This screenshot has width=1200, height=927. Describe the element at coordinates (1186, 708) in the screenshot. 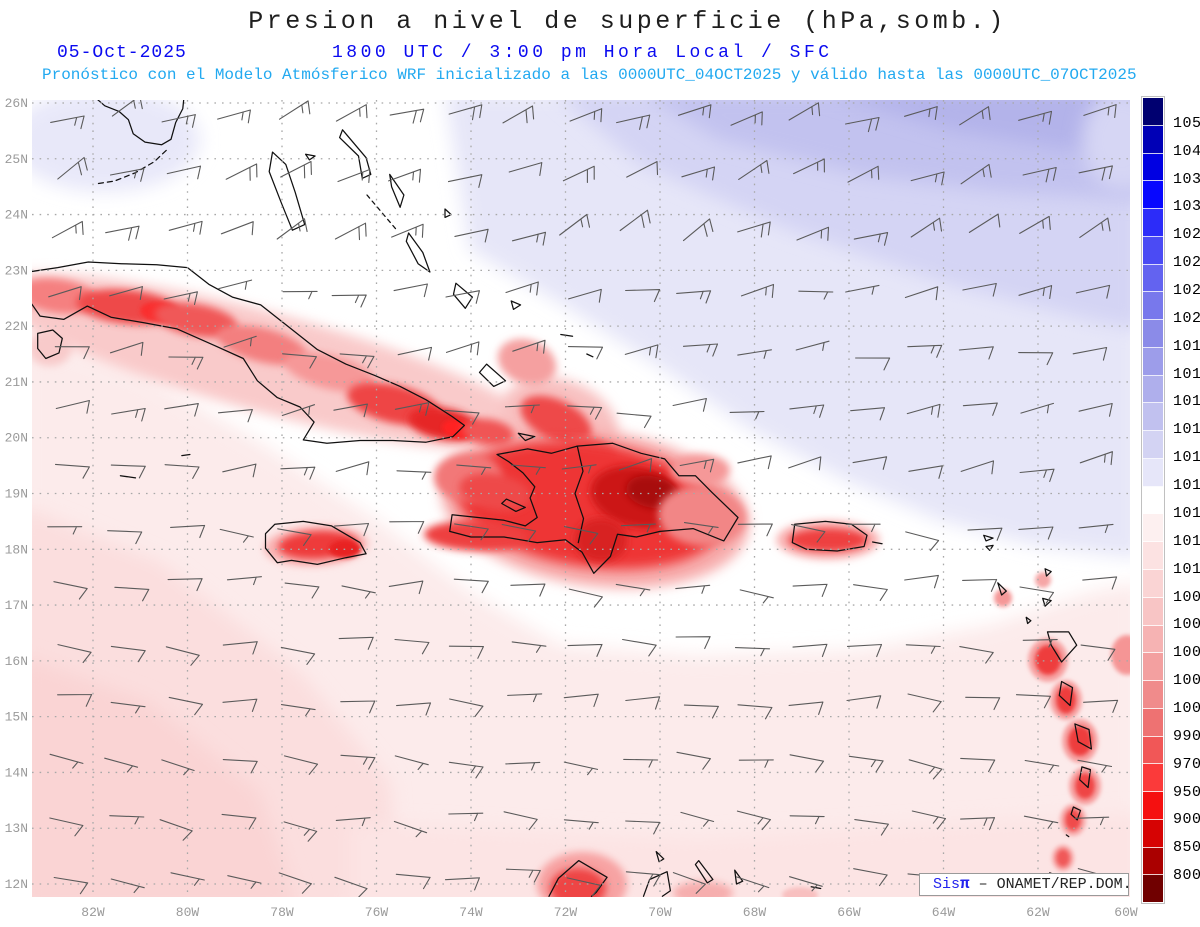

I see `colorbar-label: 1000` at that location.